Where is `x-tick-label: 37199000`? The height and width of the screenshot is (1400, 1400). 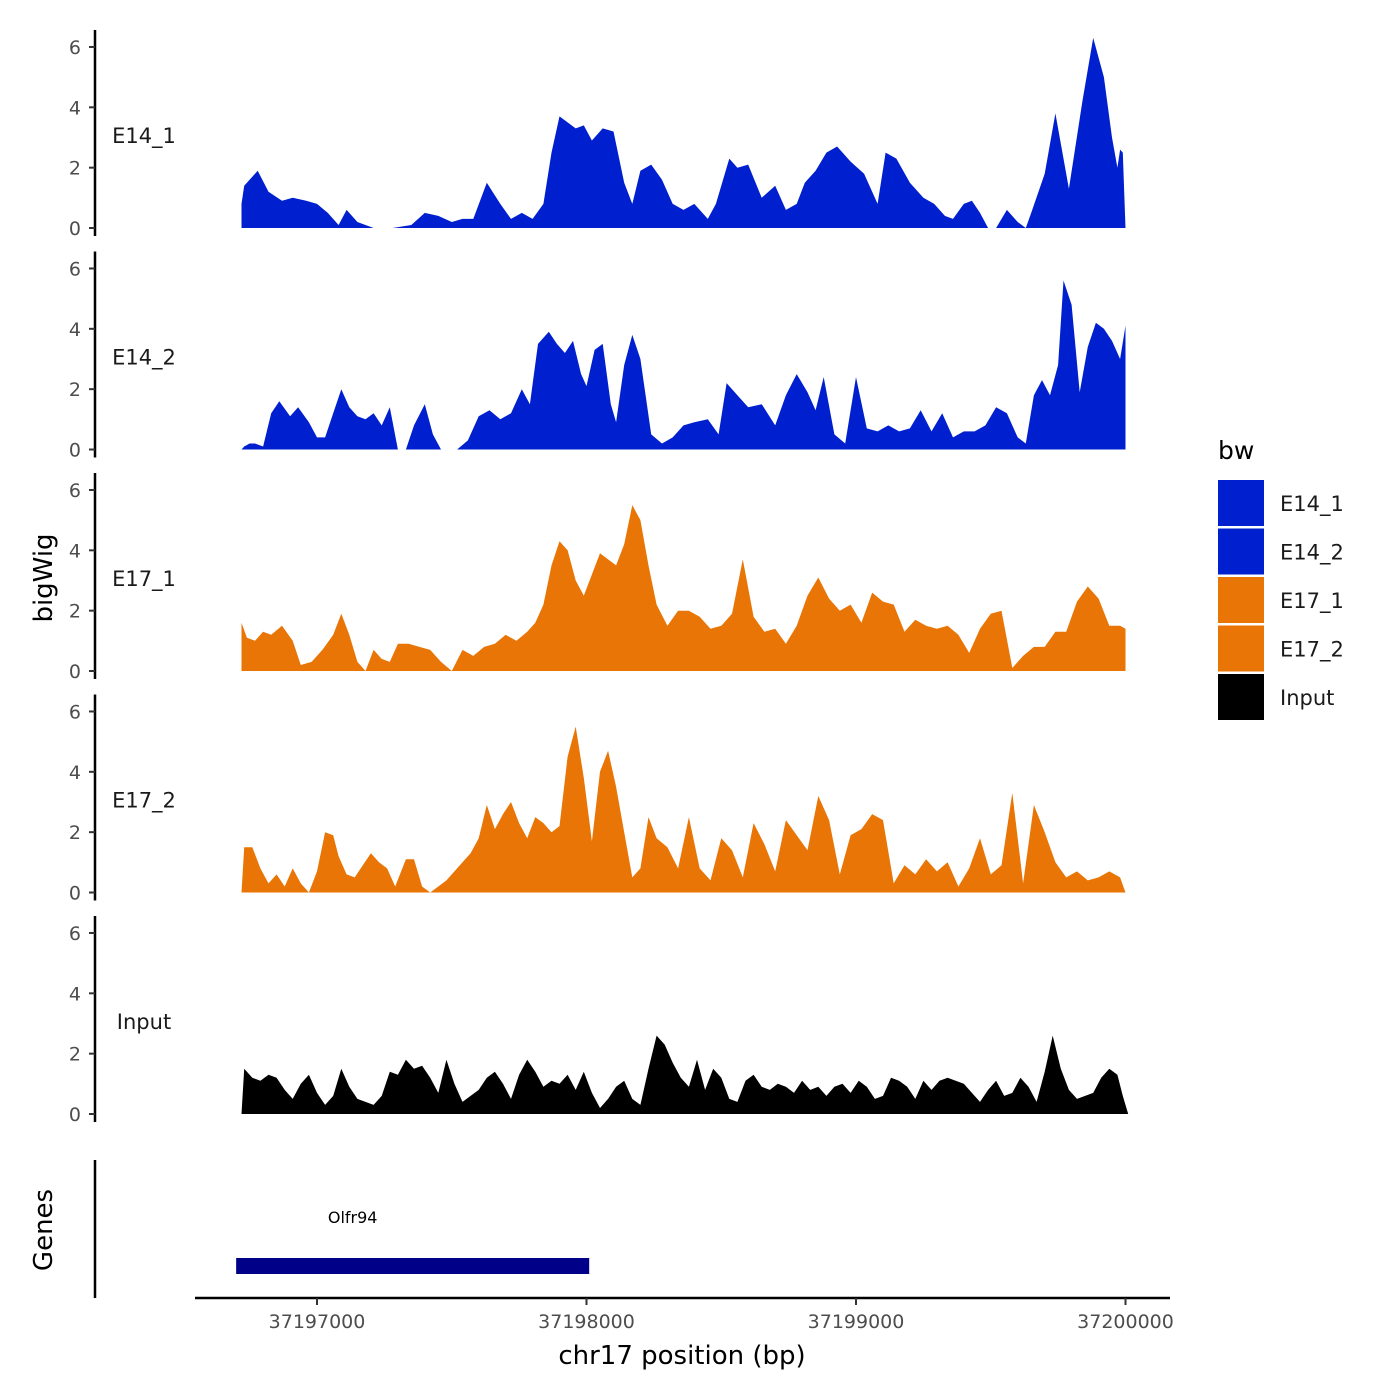
x-tick-label: 37199000 is located at coordinates (856, 1322).